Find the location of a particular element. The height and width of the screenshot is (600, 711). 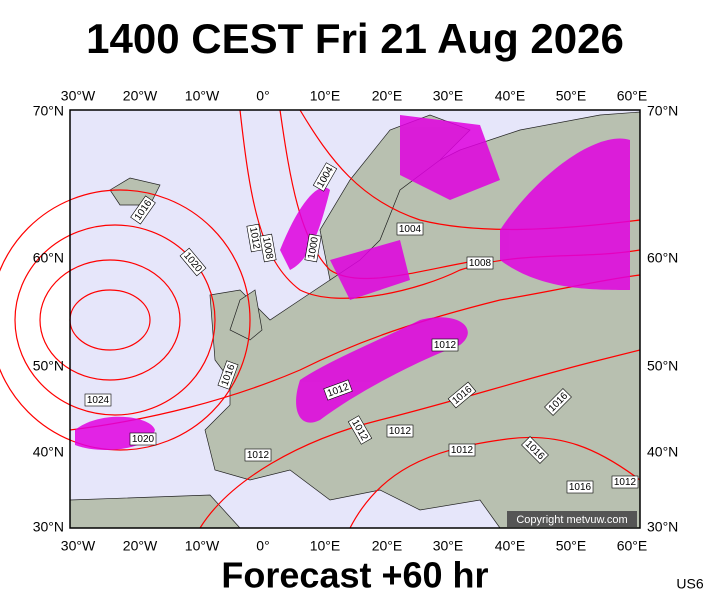

isobar-value: 1000 is located at coordinates (313, 248).